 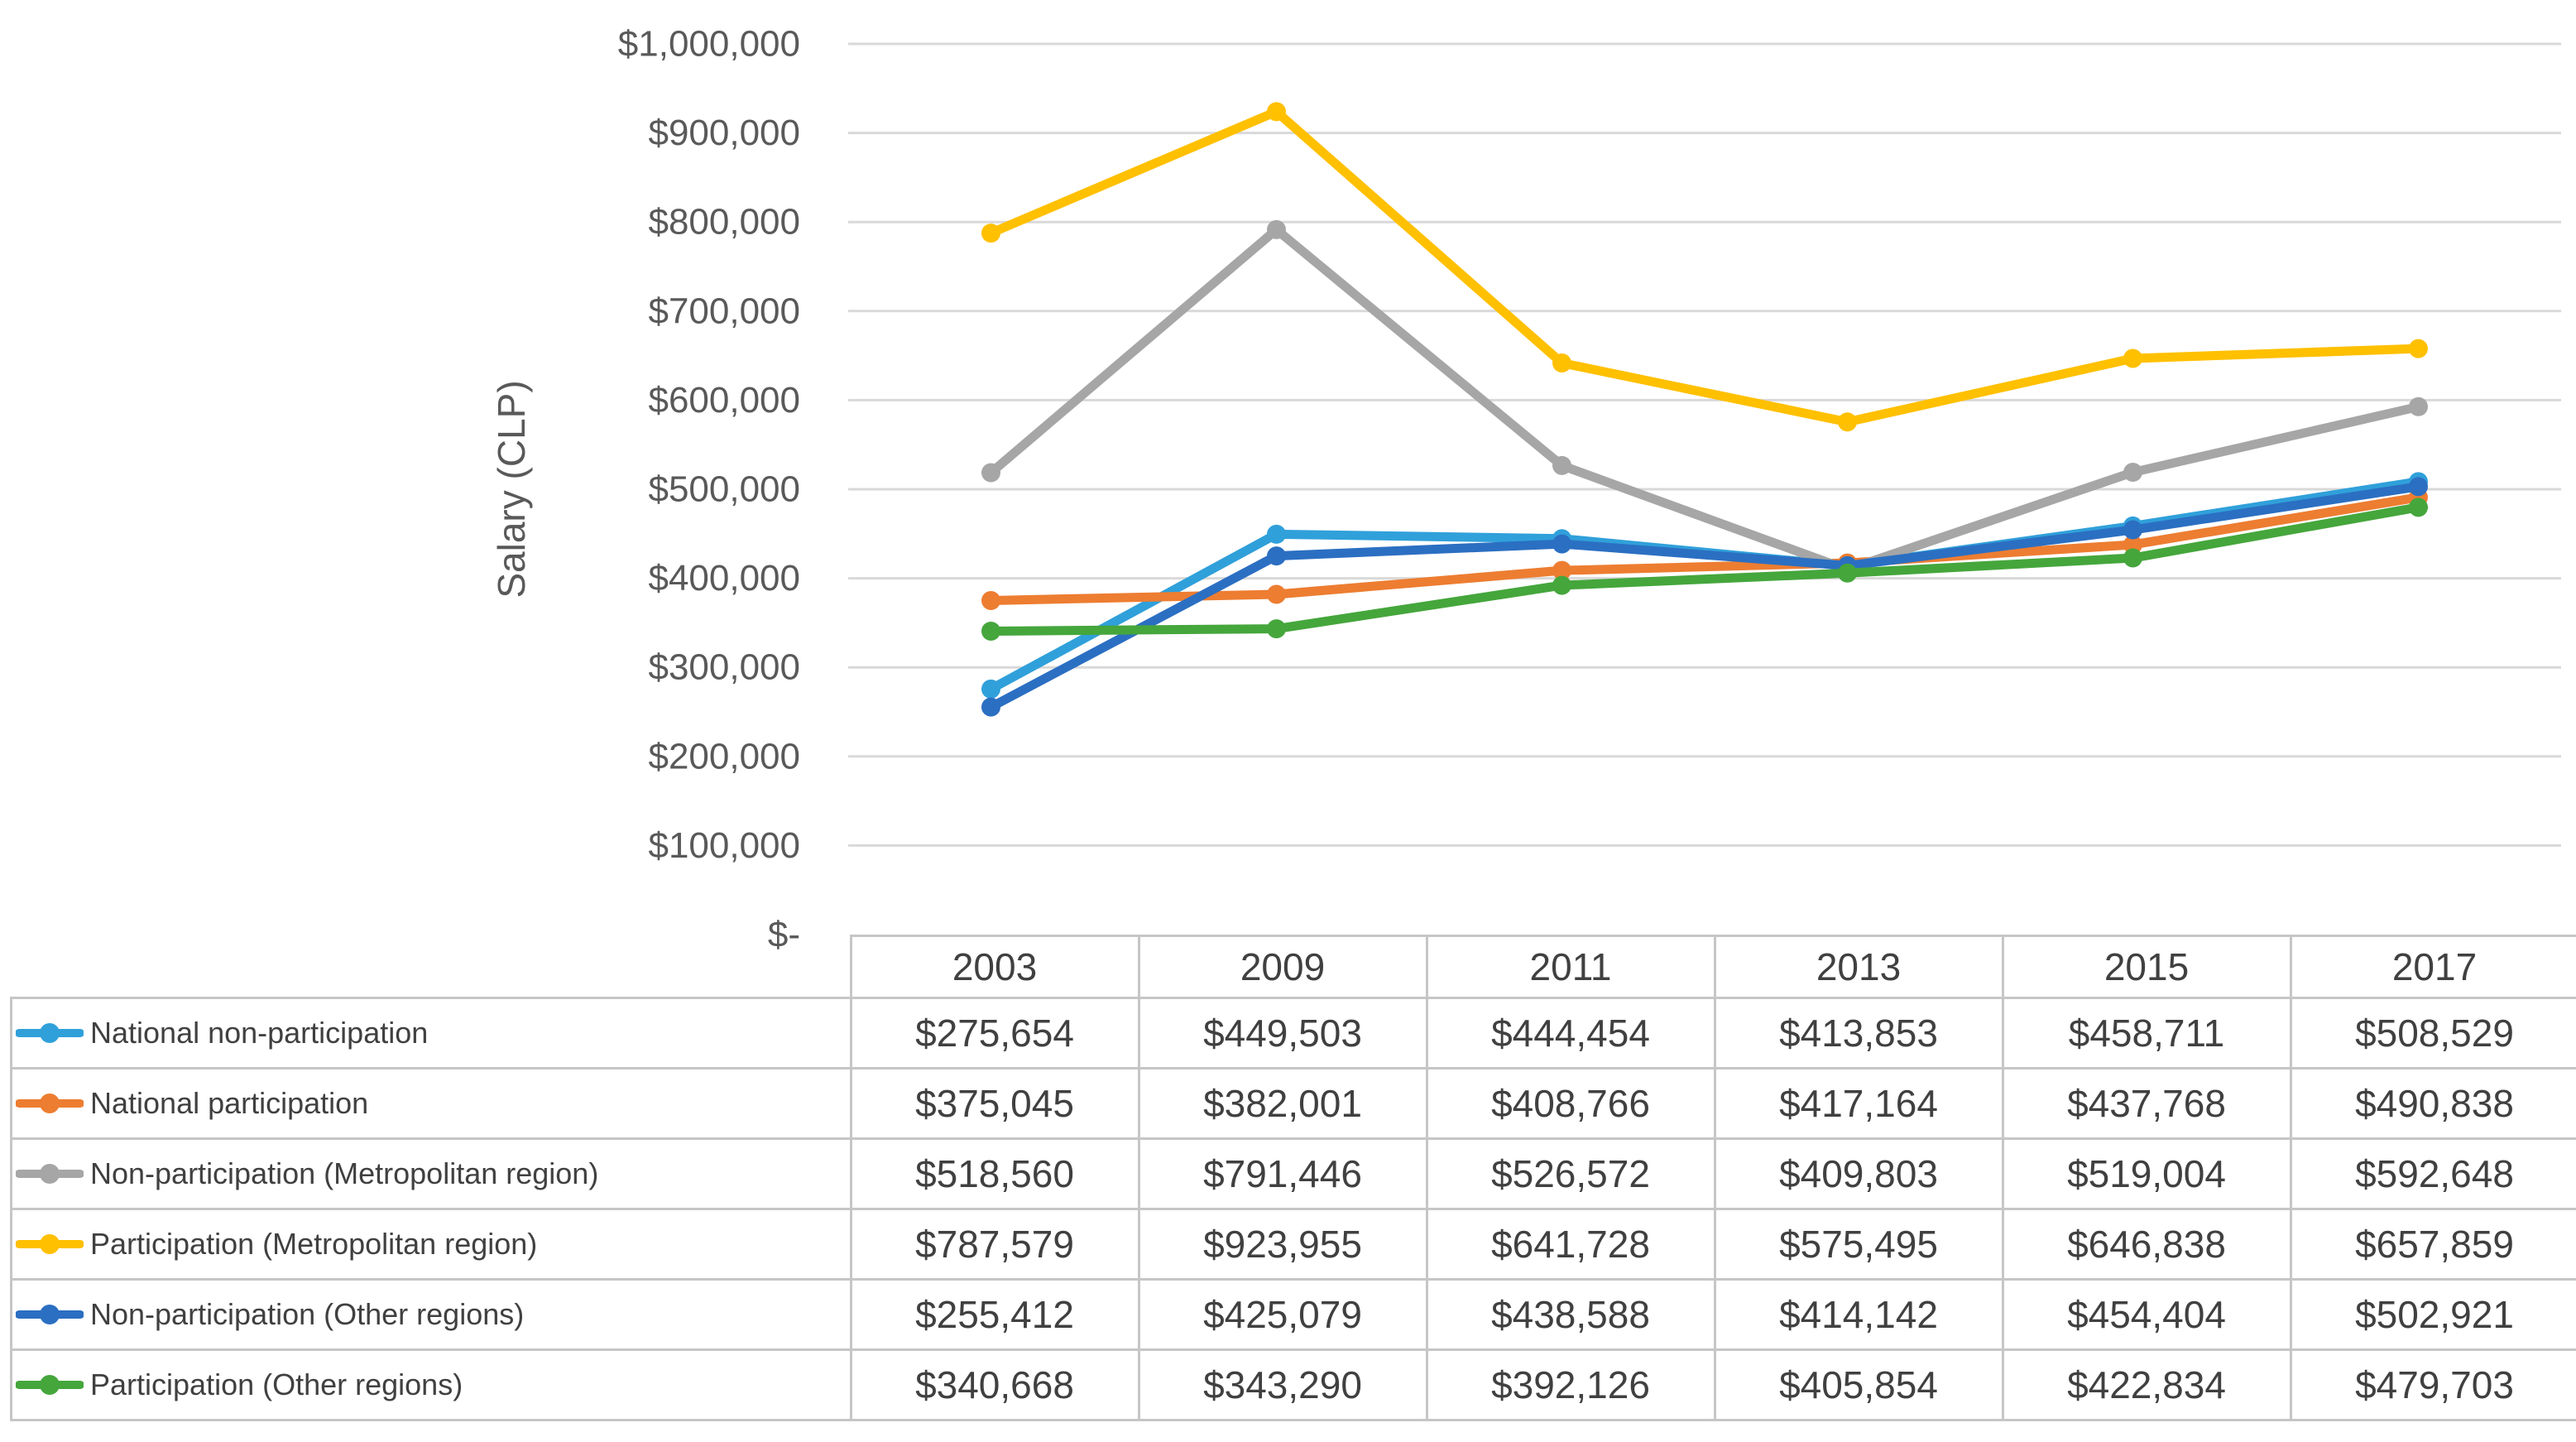 What do you see at coordinates (2418, 487) in the screenshot?
I see `data-point-non-participation-other-regions-2017` at bounding box center [2418, 487].